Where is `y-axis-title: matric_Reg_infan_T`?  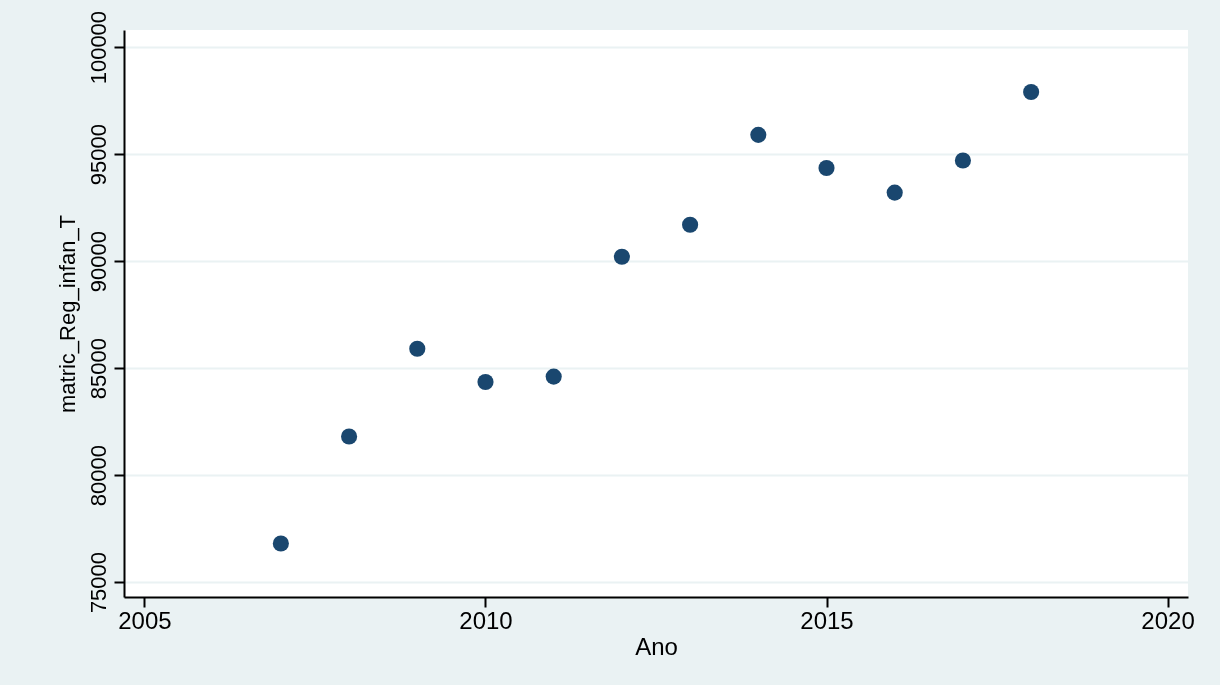
y-axis-title: matric_Reg_infan_T is located at coordinates (67, 314).